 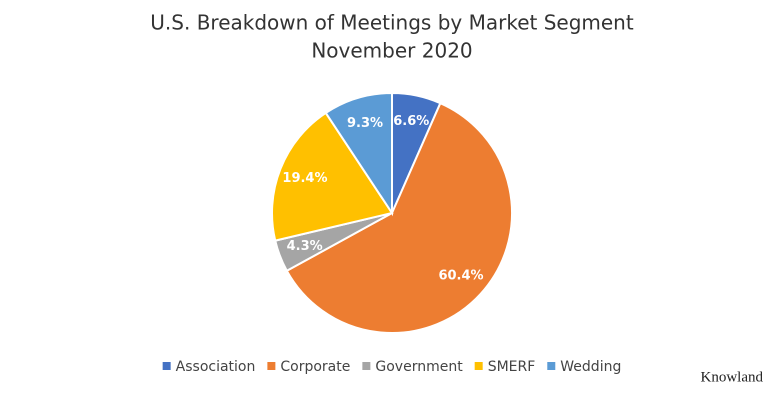 I want to click on slice-label: 60.4%, so click(x=460, y=276).